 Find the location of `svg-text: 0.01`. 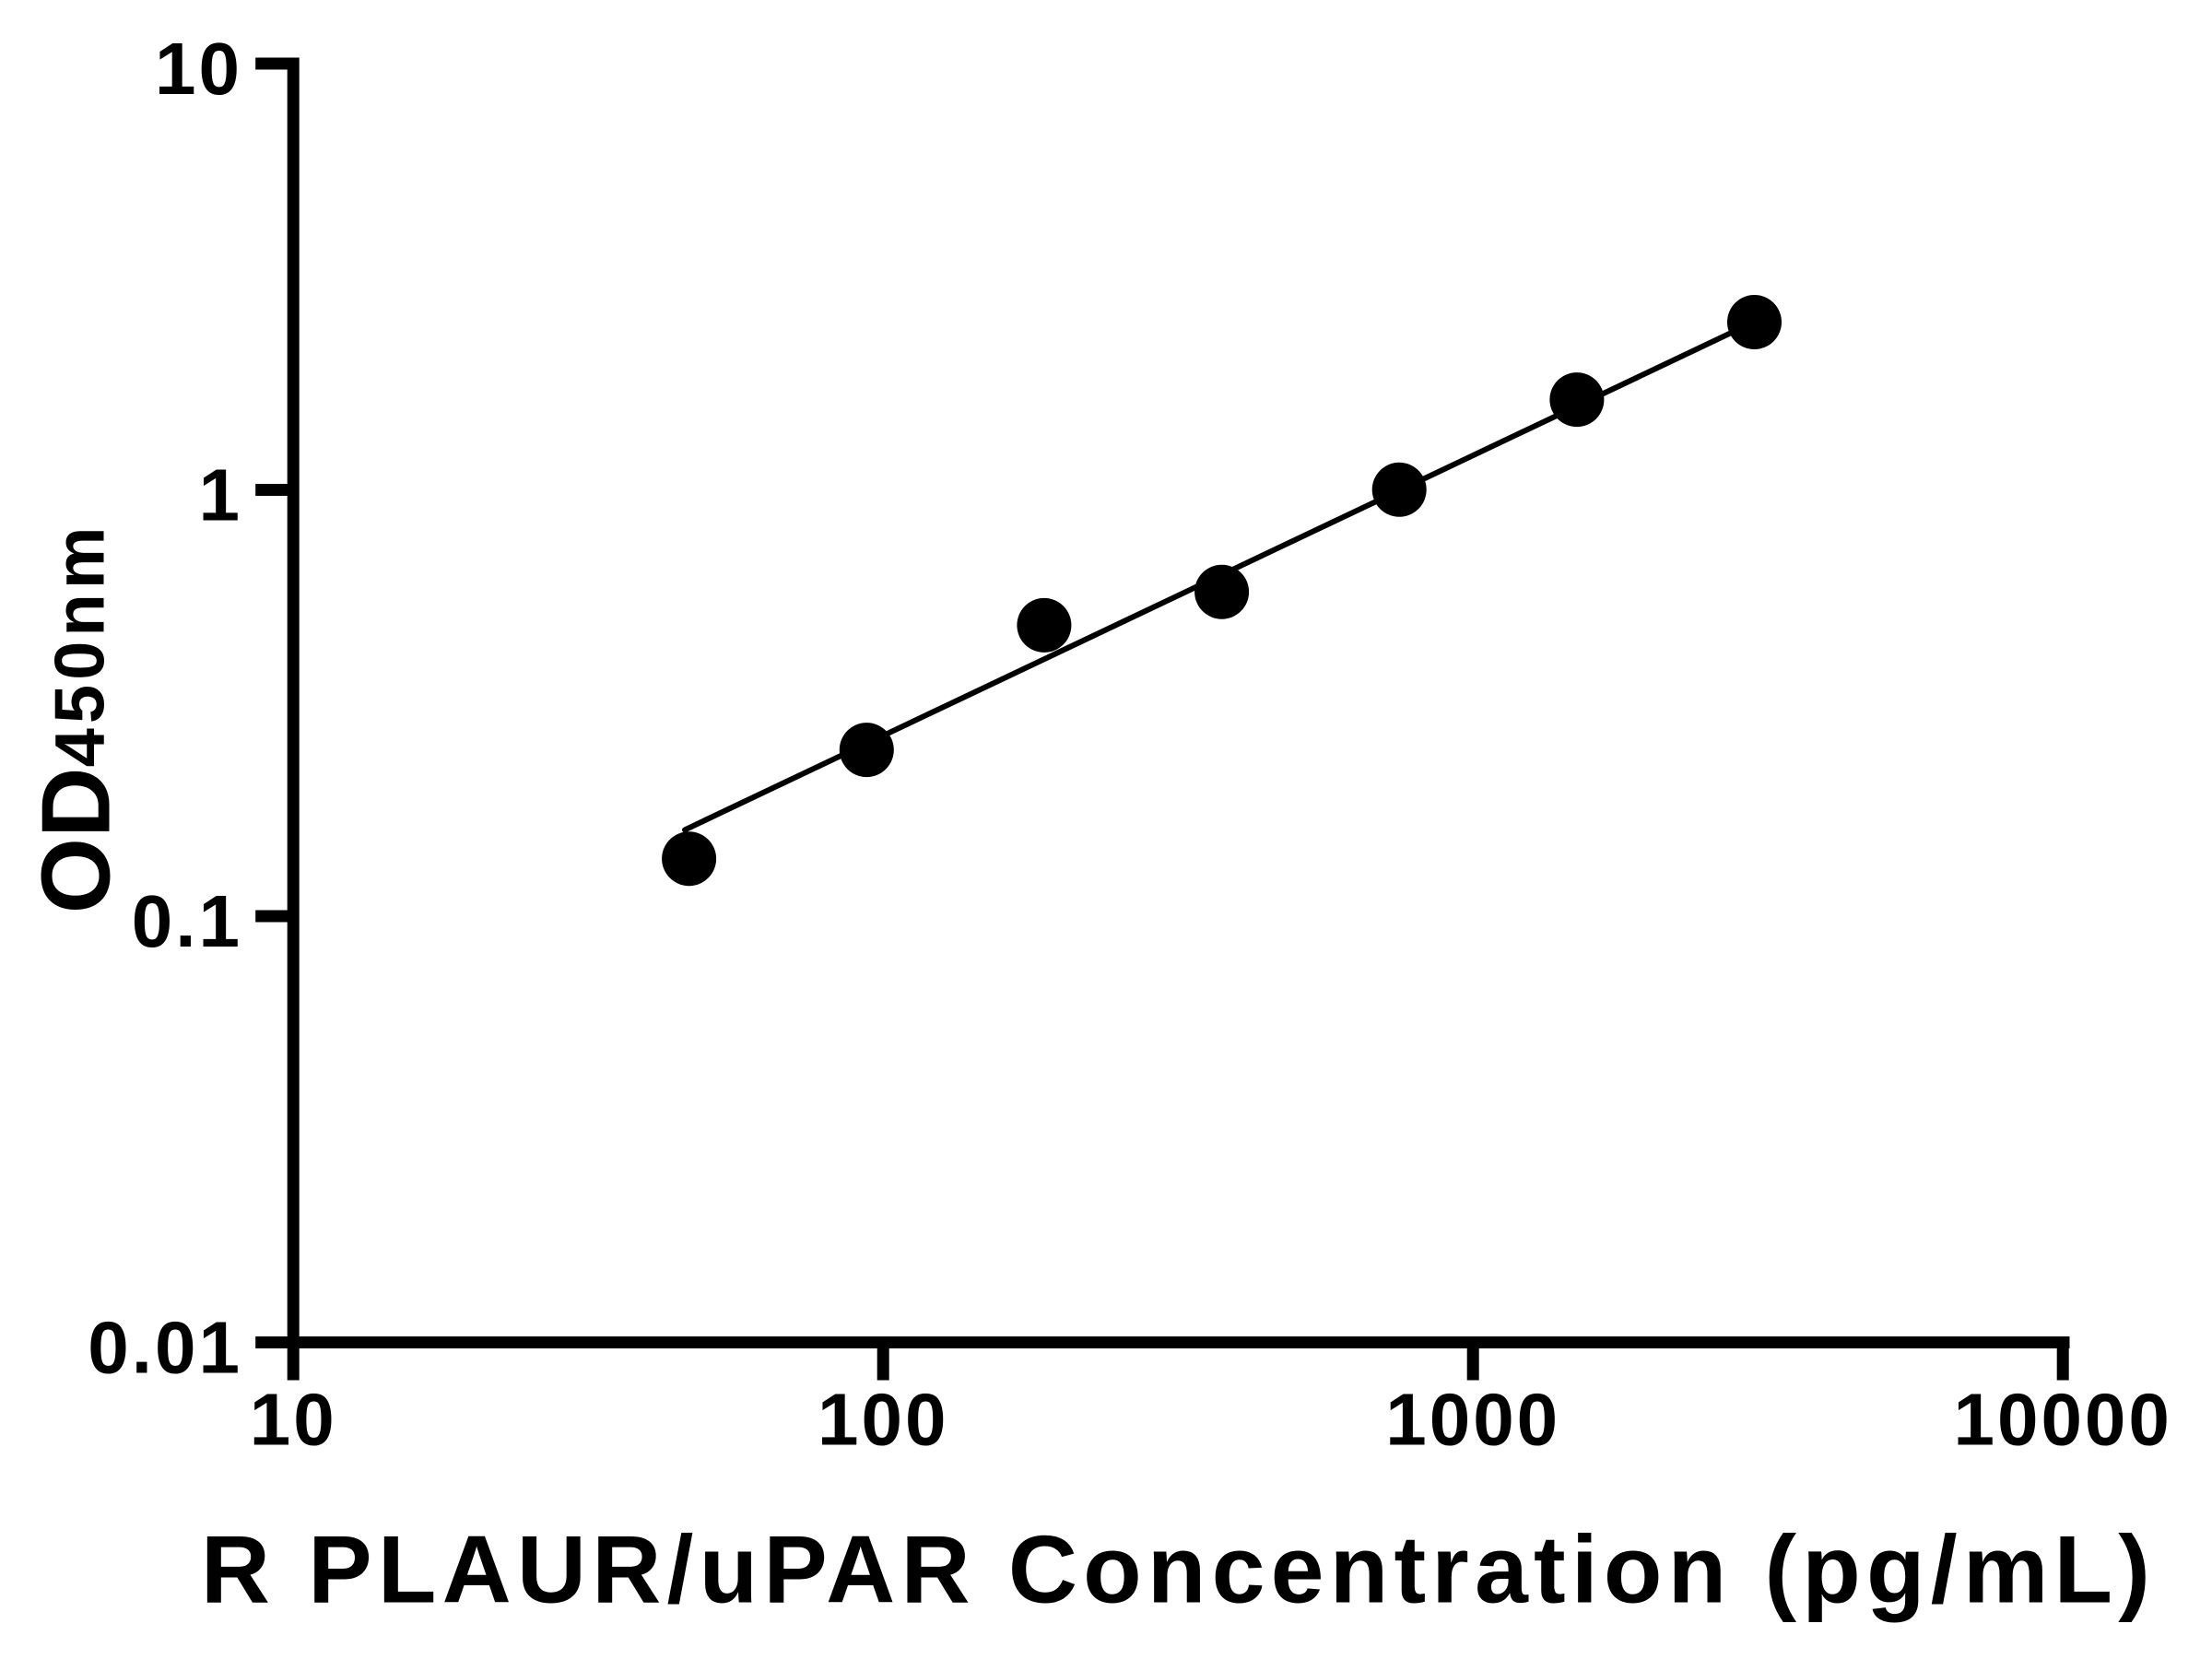

svg-text: 0.01 is located at coordinates (165, 1348).